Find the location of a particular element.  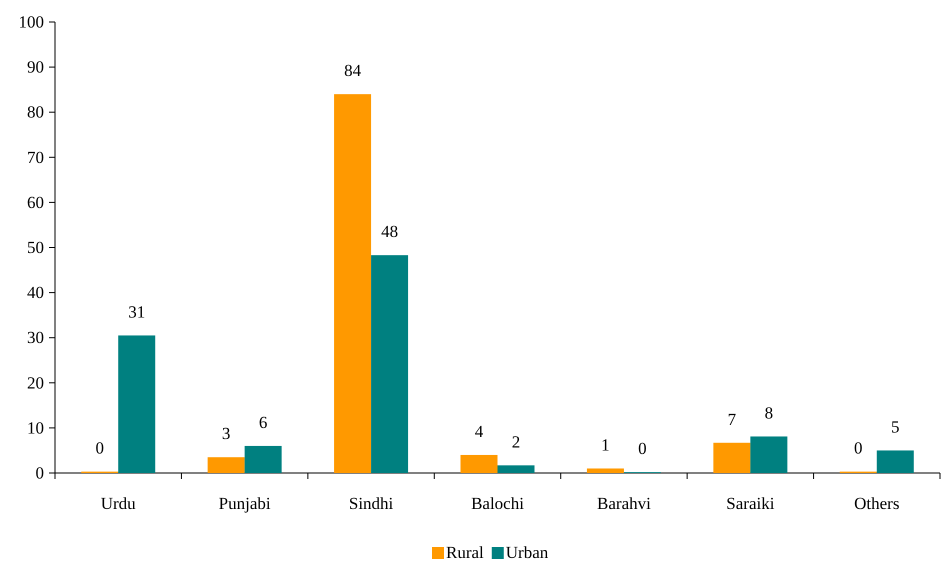

x-tick-label: Urdu is located at coordinates (118, 504).